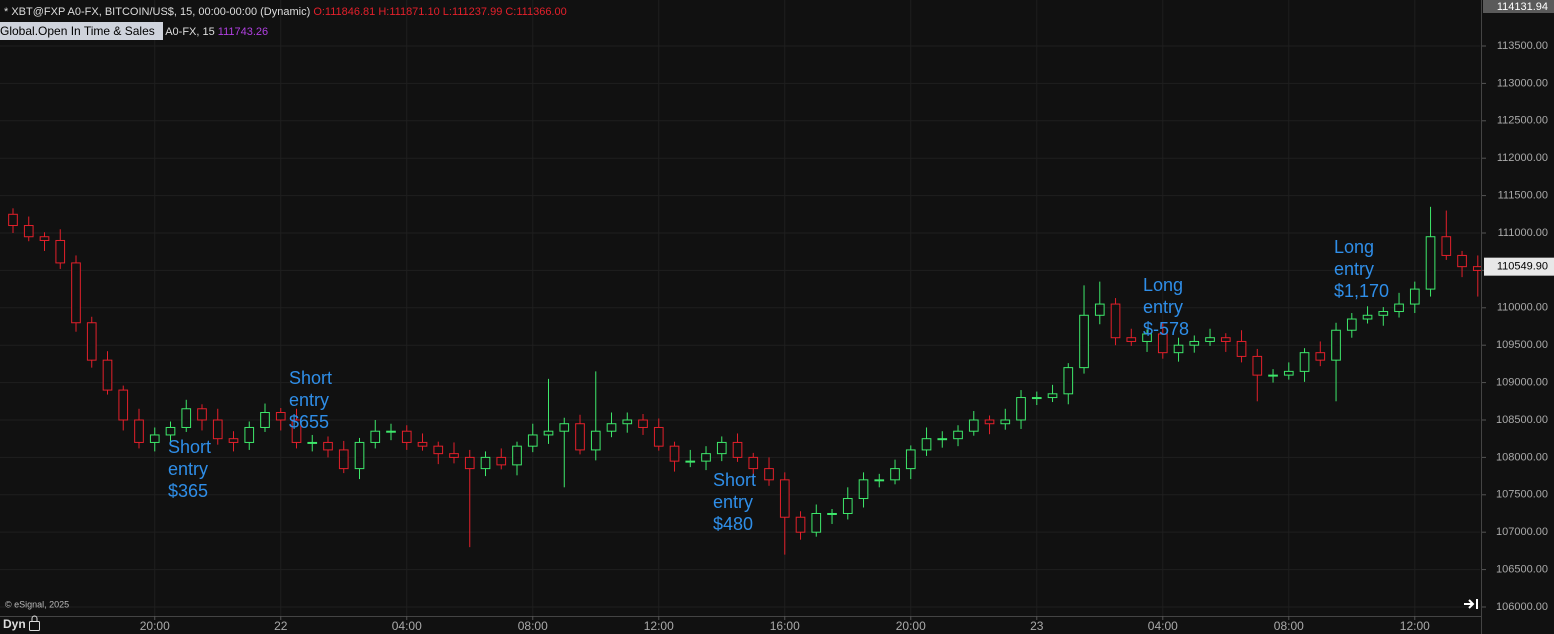 This screenshot has height=634, width=1554. What do you see at coordinates (1522, 158) in the screenshot?
I see `y-tick-label: 112000.00` at bounding box center [1522, 158].